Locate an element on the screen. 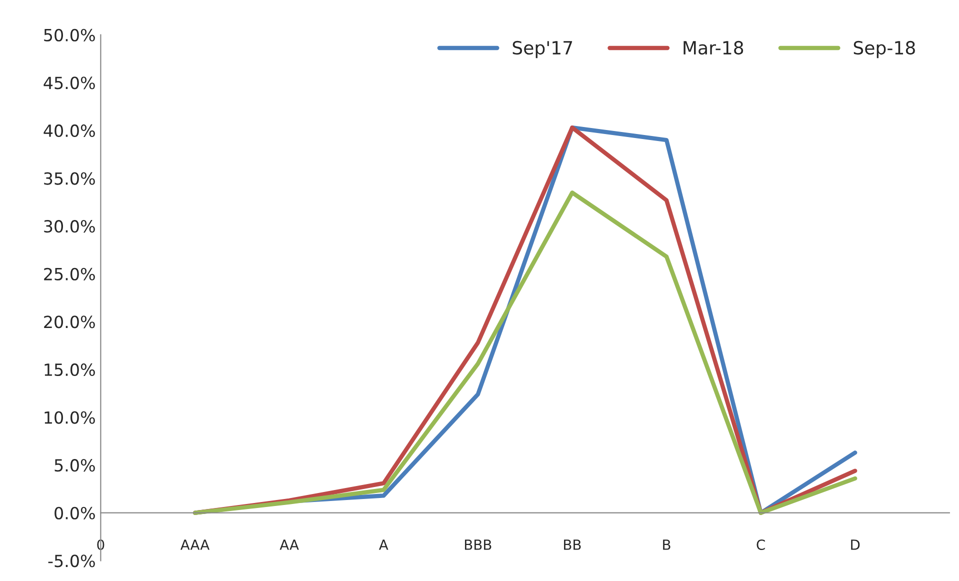  y-tick-label: -5.0% is located at coordinates (71, 561).